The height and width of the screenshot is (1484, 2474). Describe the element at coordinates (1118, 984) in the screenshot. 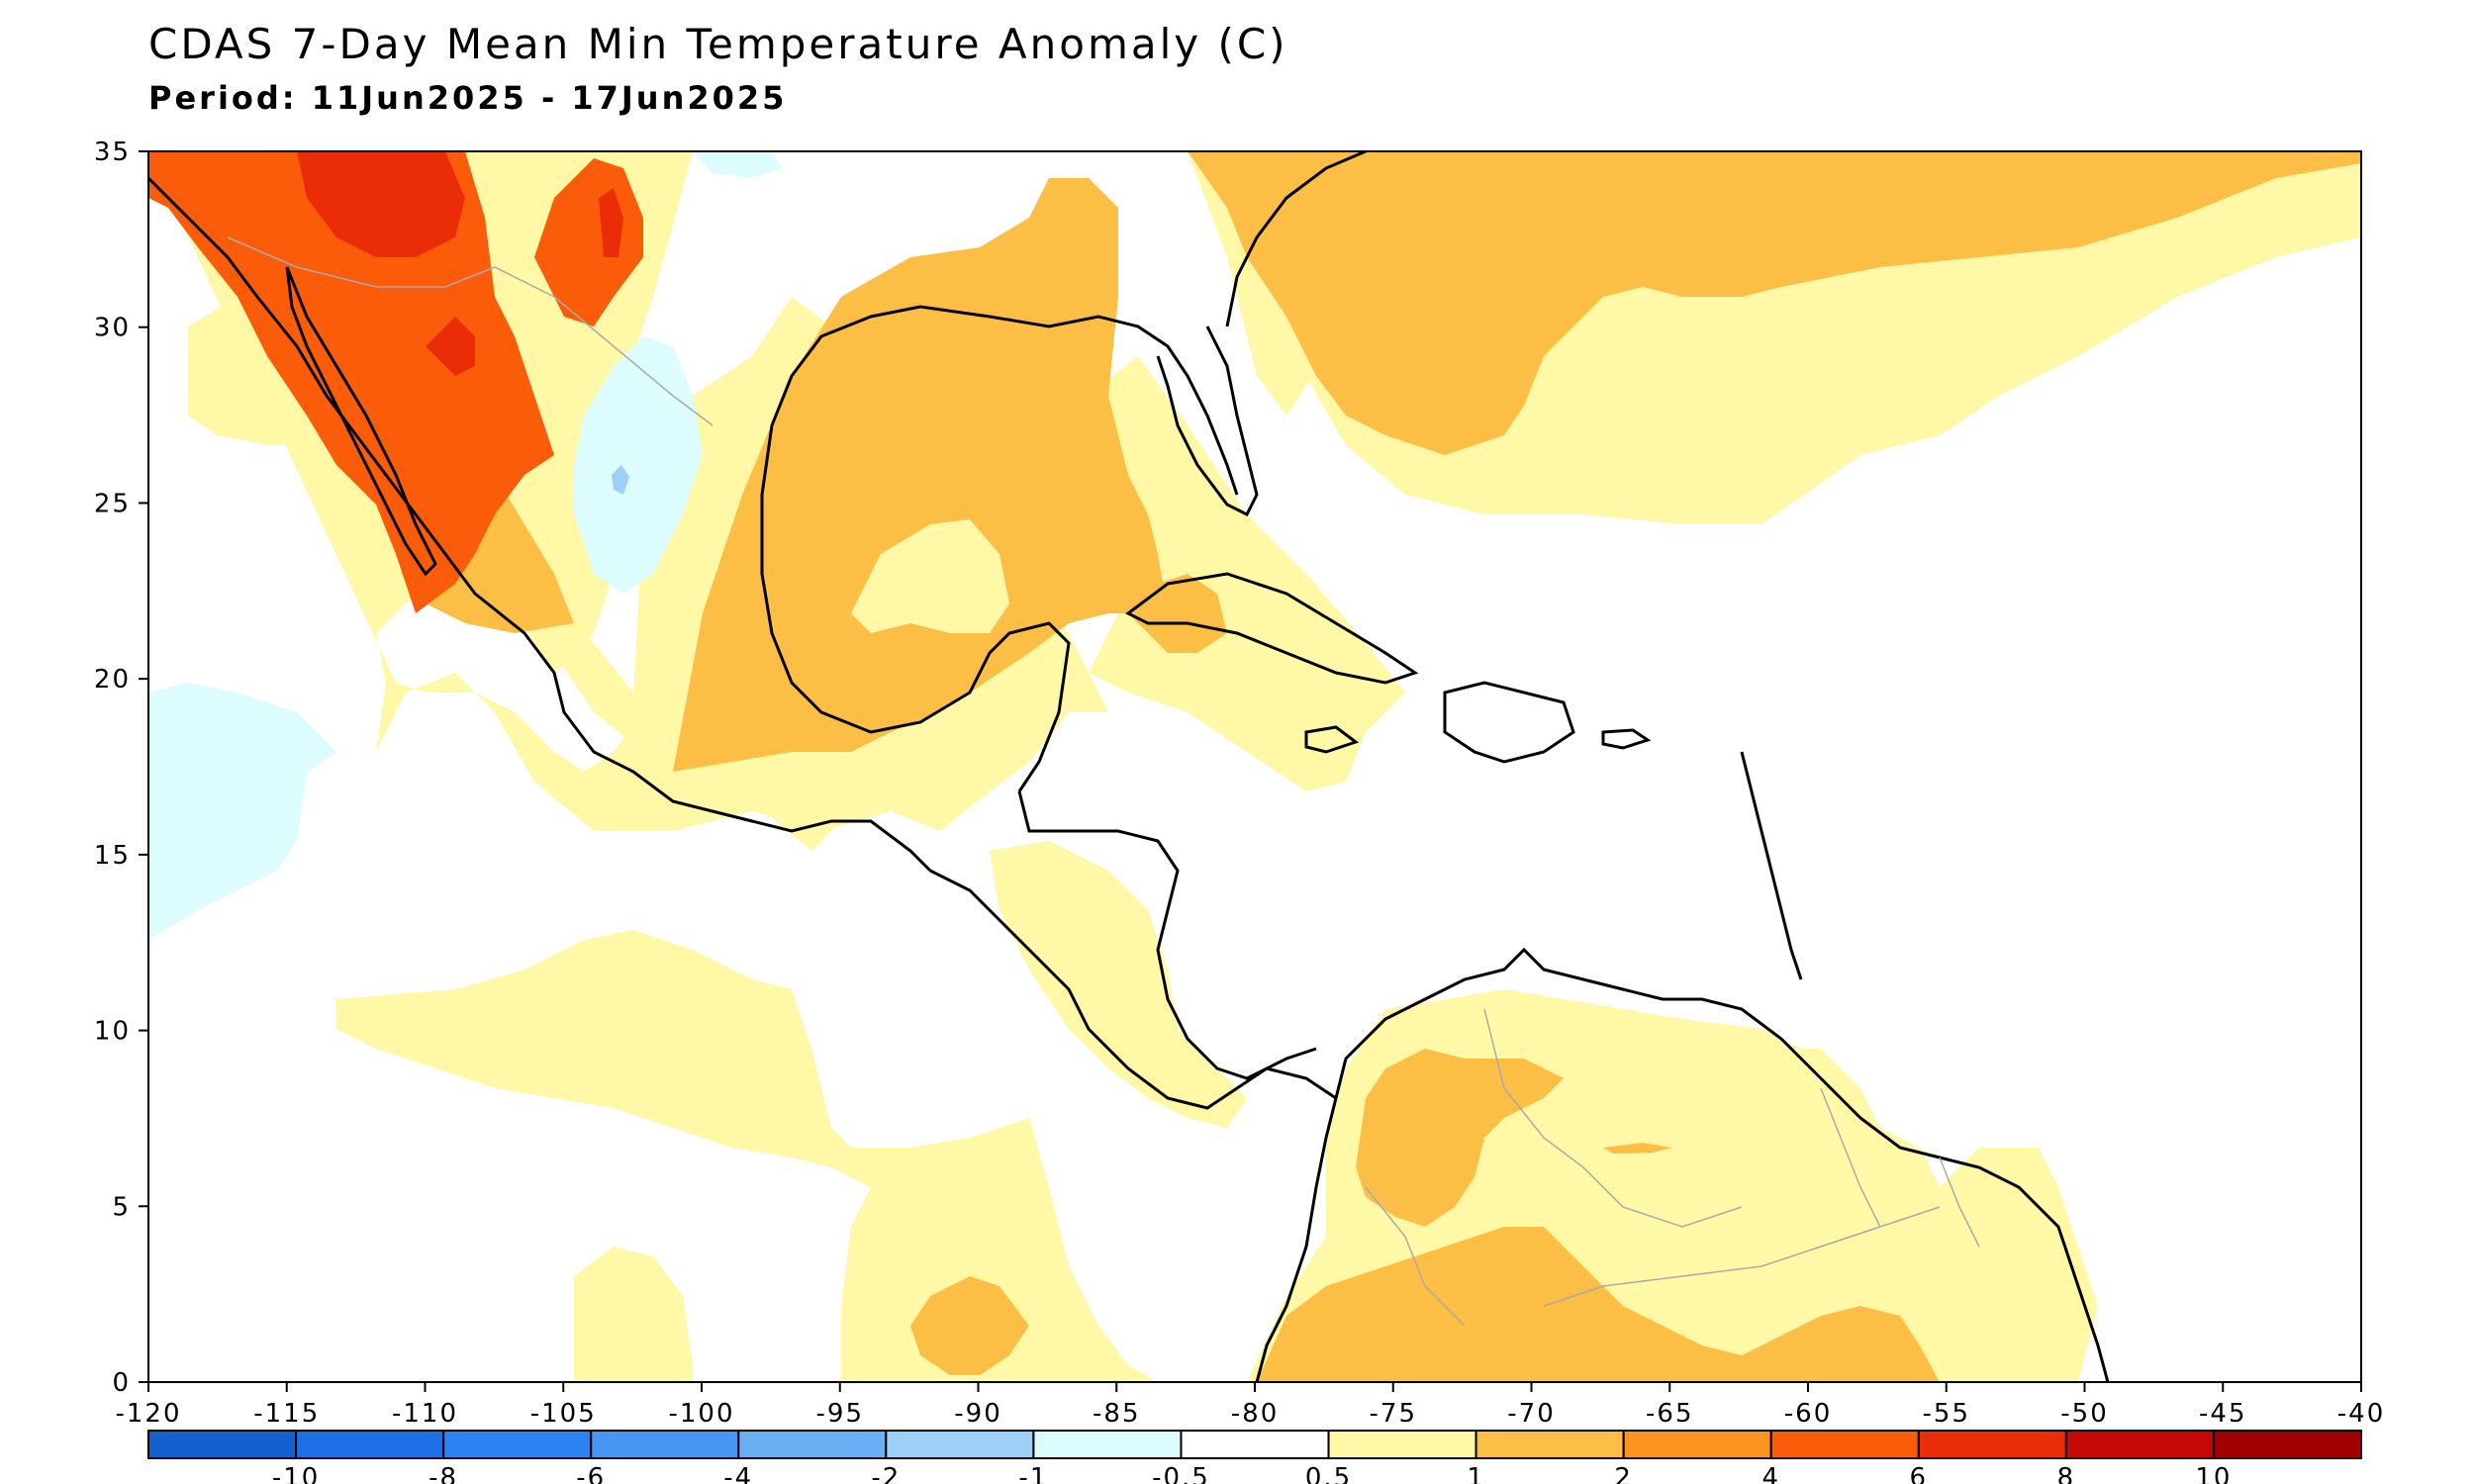

I see `region-yellow-central-america` at that location.